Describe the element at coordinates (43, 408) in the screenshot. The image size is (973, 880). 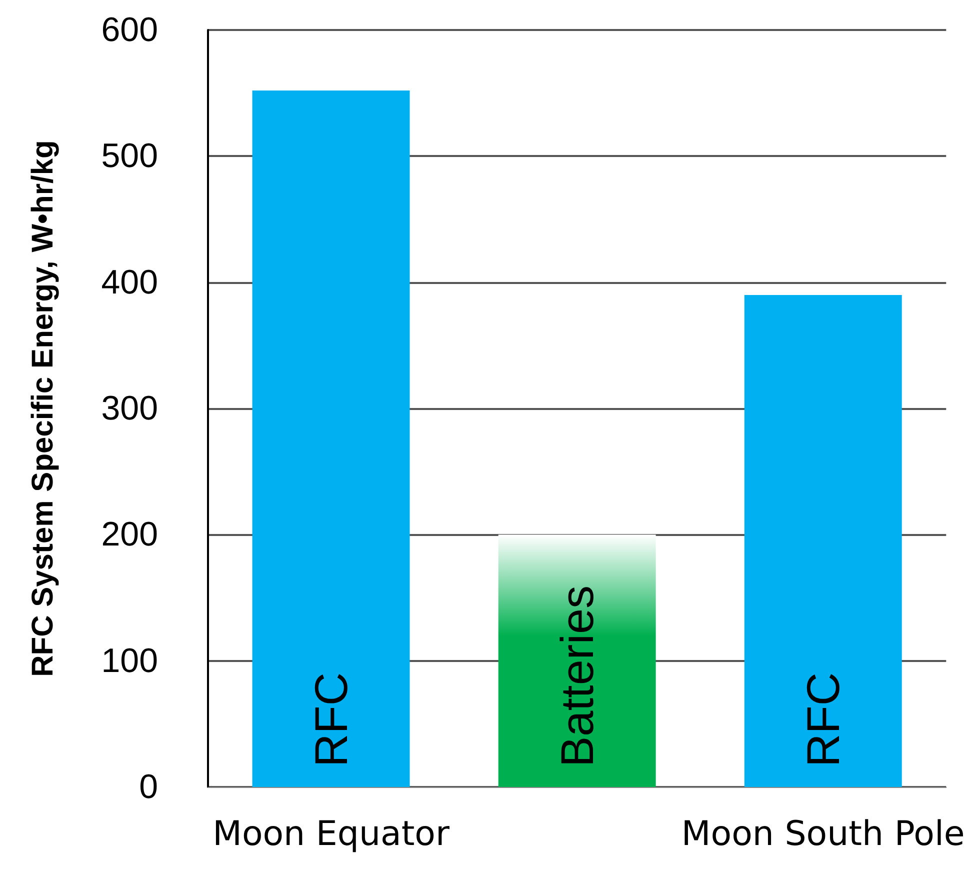
I see `y-axis-title: RFC System Specific Energy, W•hr/kg` at that location.